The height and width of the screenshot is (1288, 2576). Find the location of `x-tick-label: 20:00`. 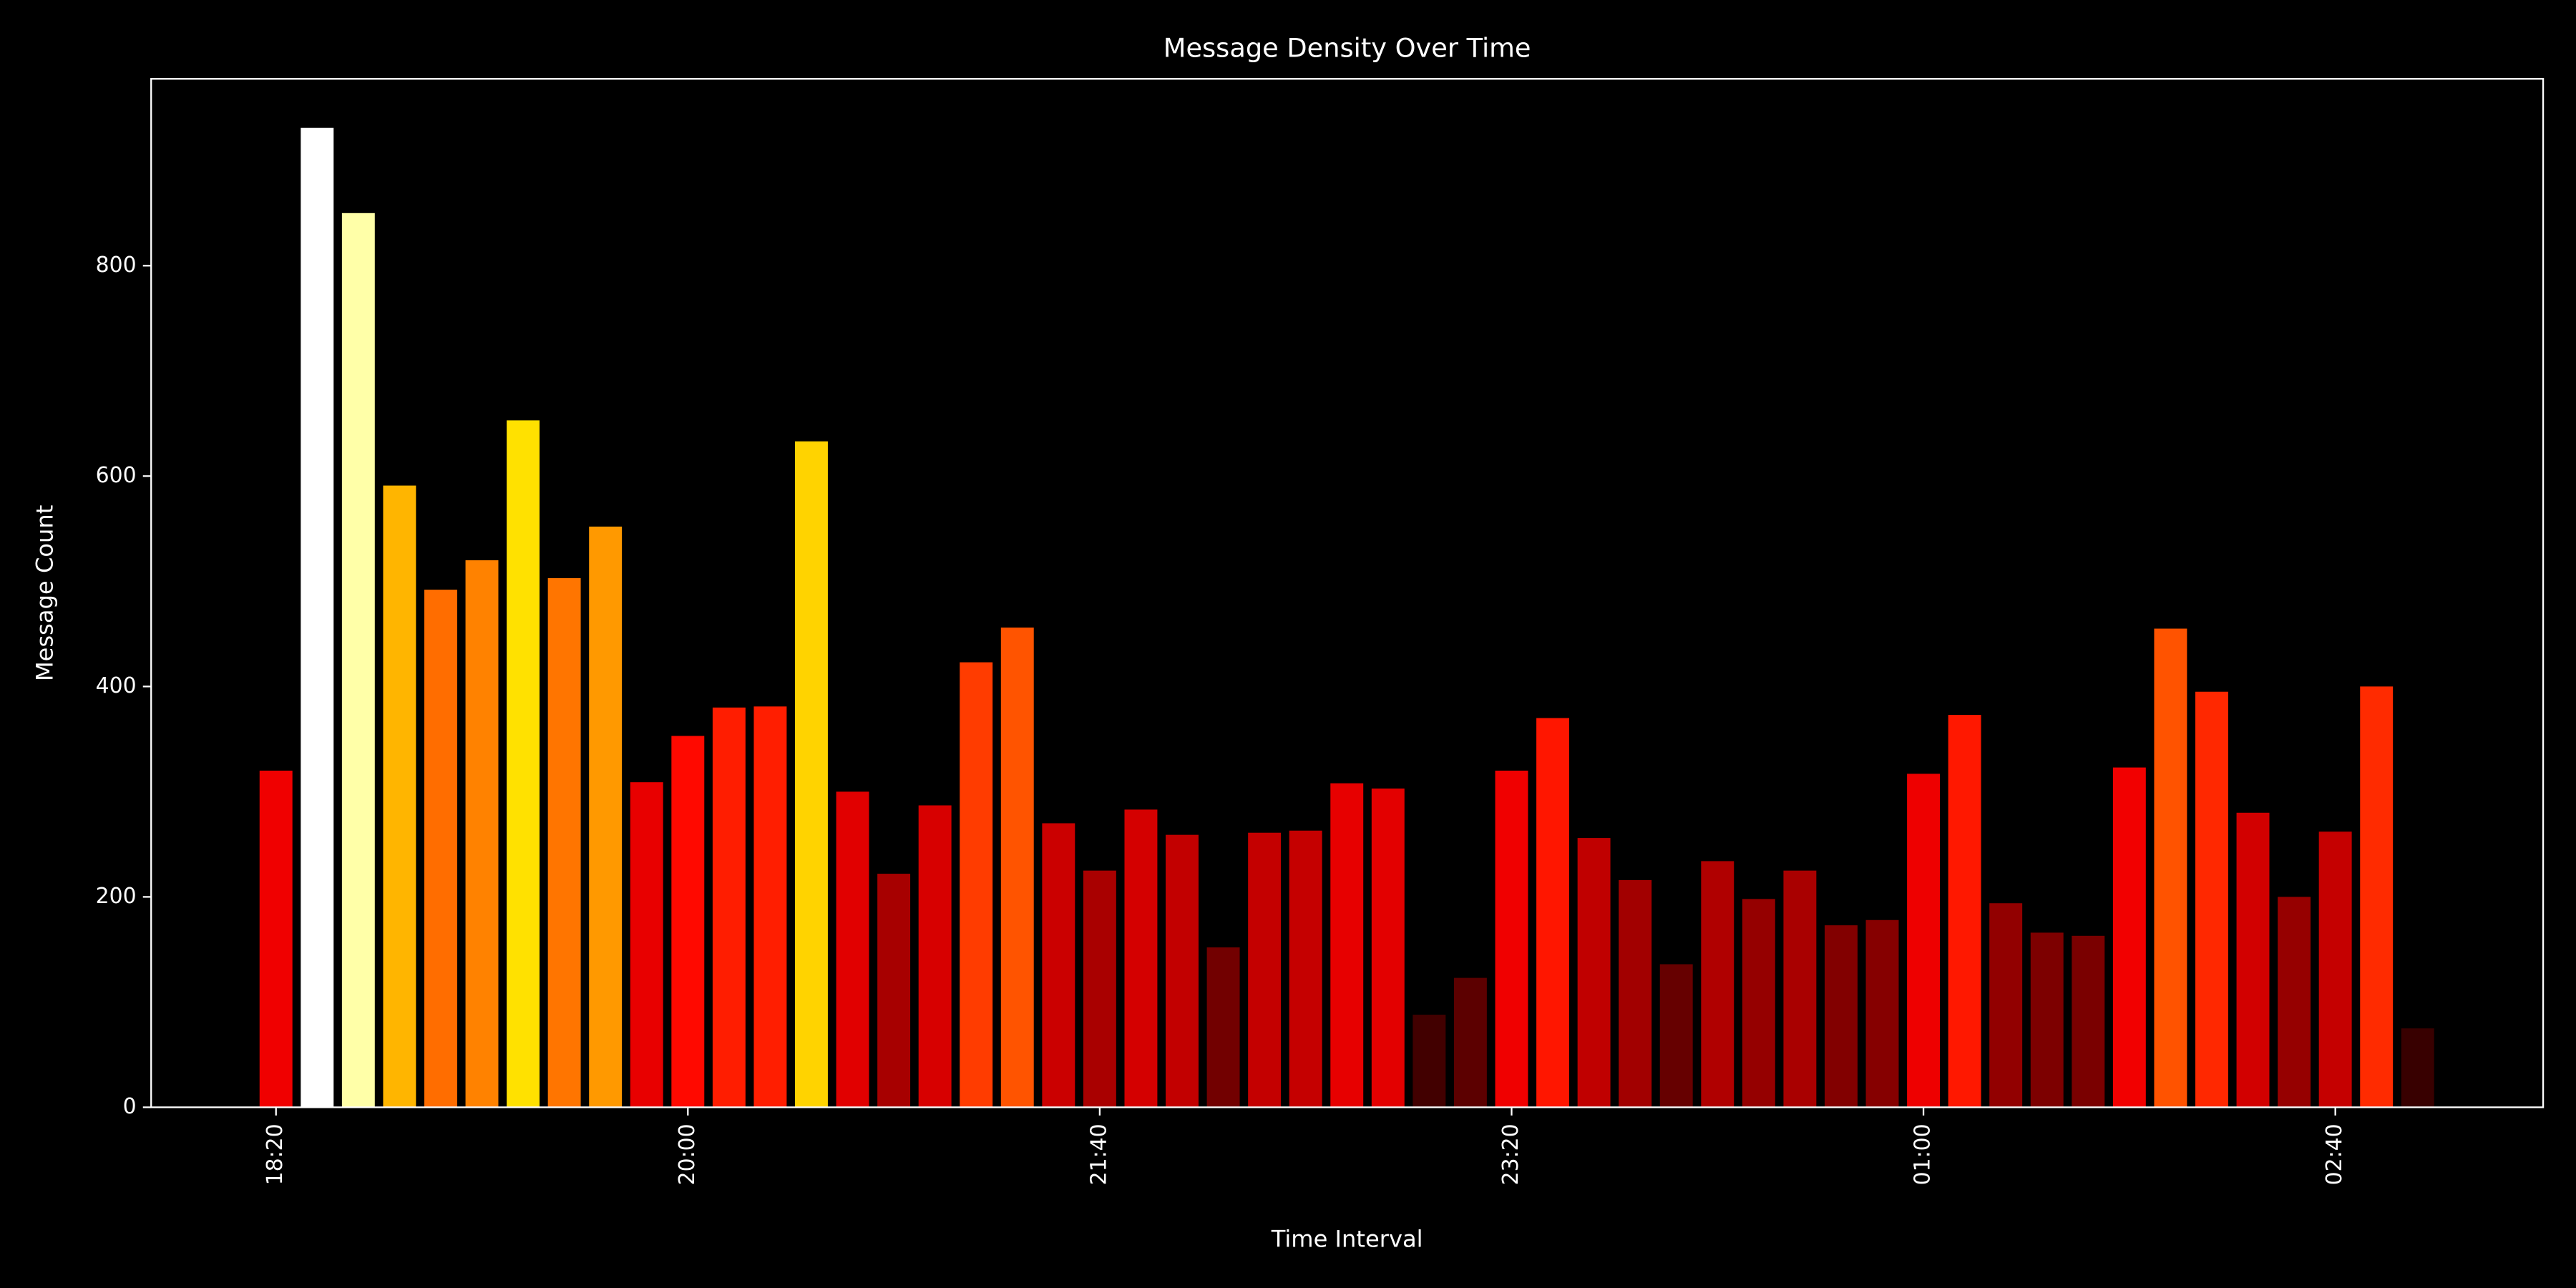

x-tick-label: 20:00 is located at coordinates (687, 1154).